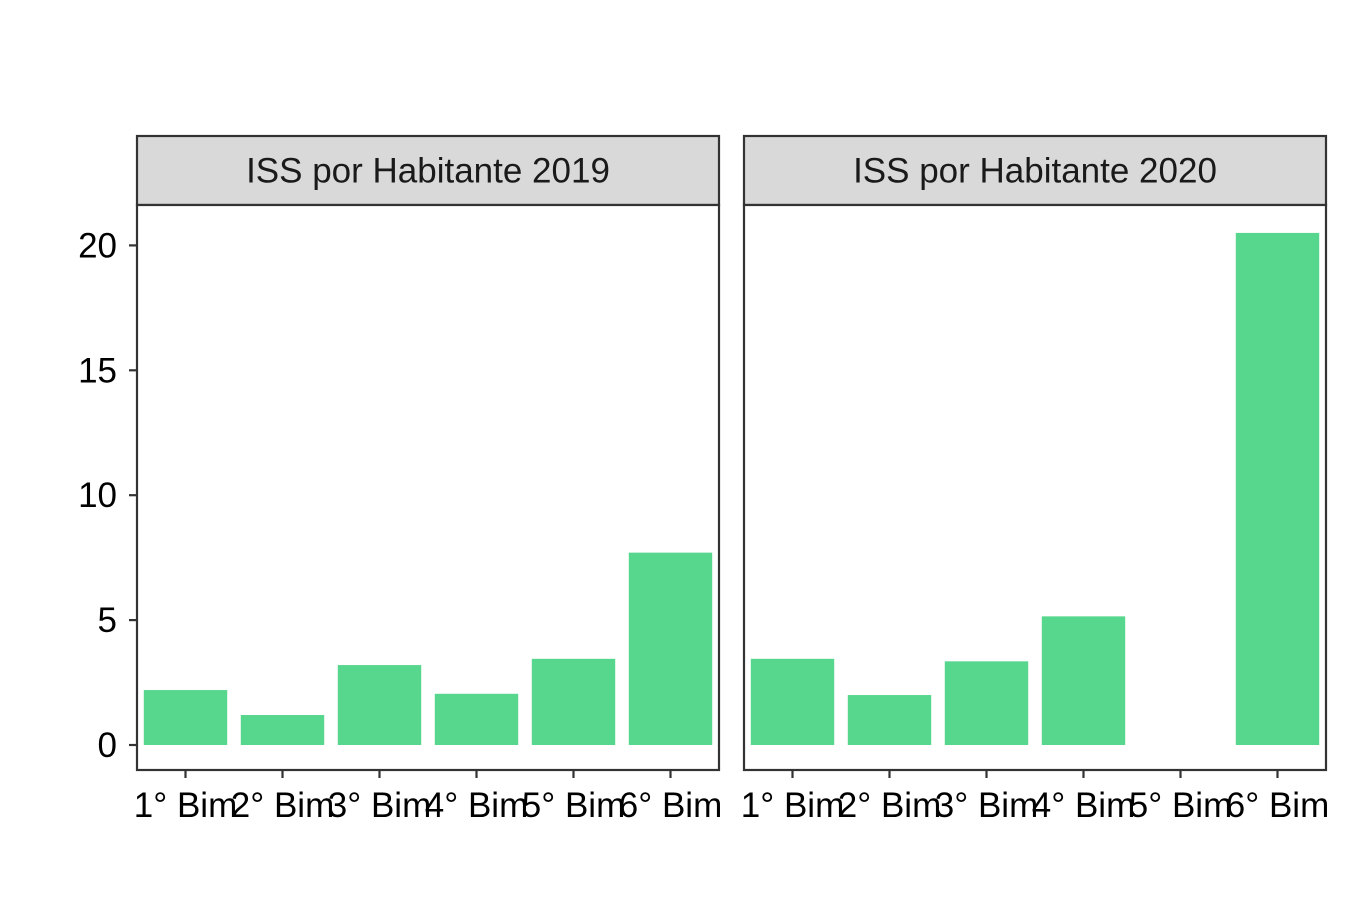  I want to click on facet-title: ISS por Habitante 2019, so click(428, 171).